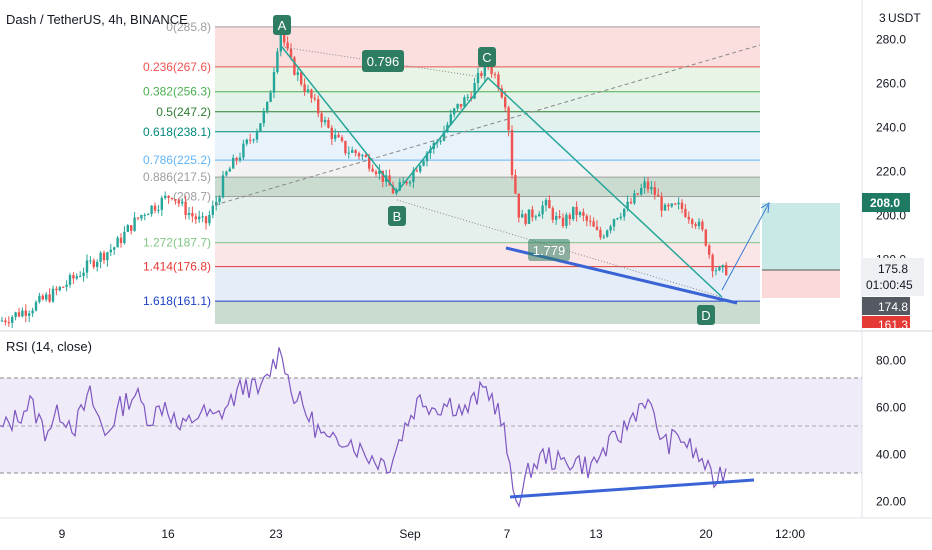 Image resolution: width=932 pixels, height=550 pixels. Describe the element at coordinates (177, 160) in the screenshot. I see `fib-level-label: 0.786(225.2)` at that location.